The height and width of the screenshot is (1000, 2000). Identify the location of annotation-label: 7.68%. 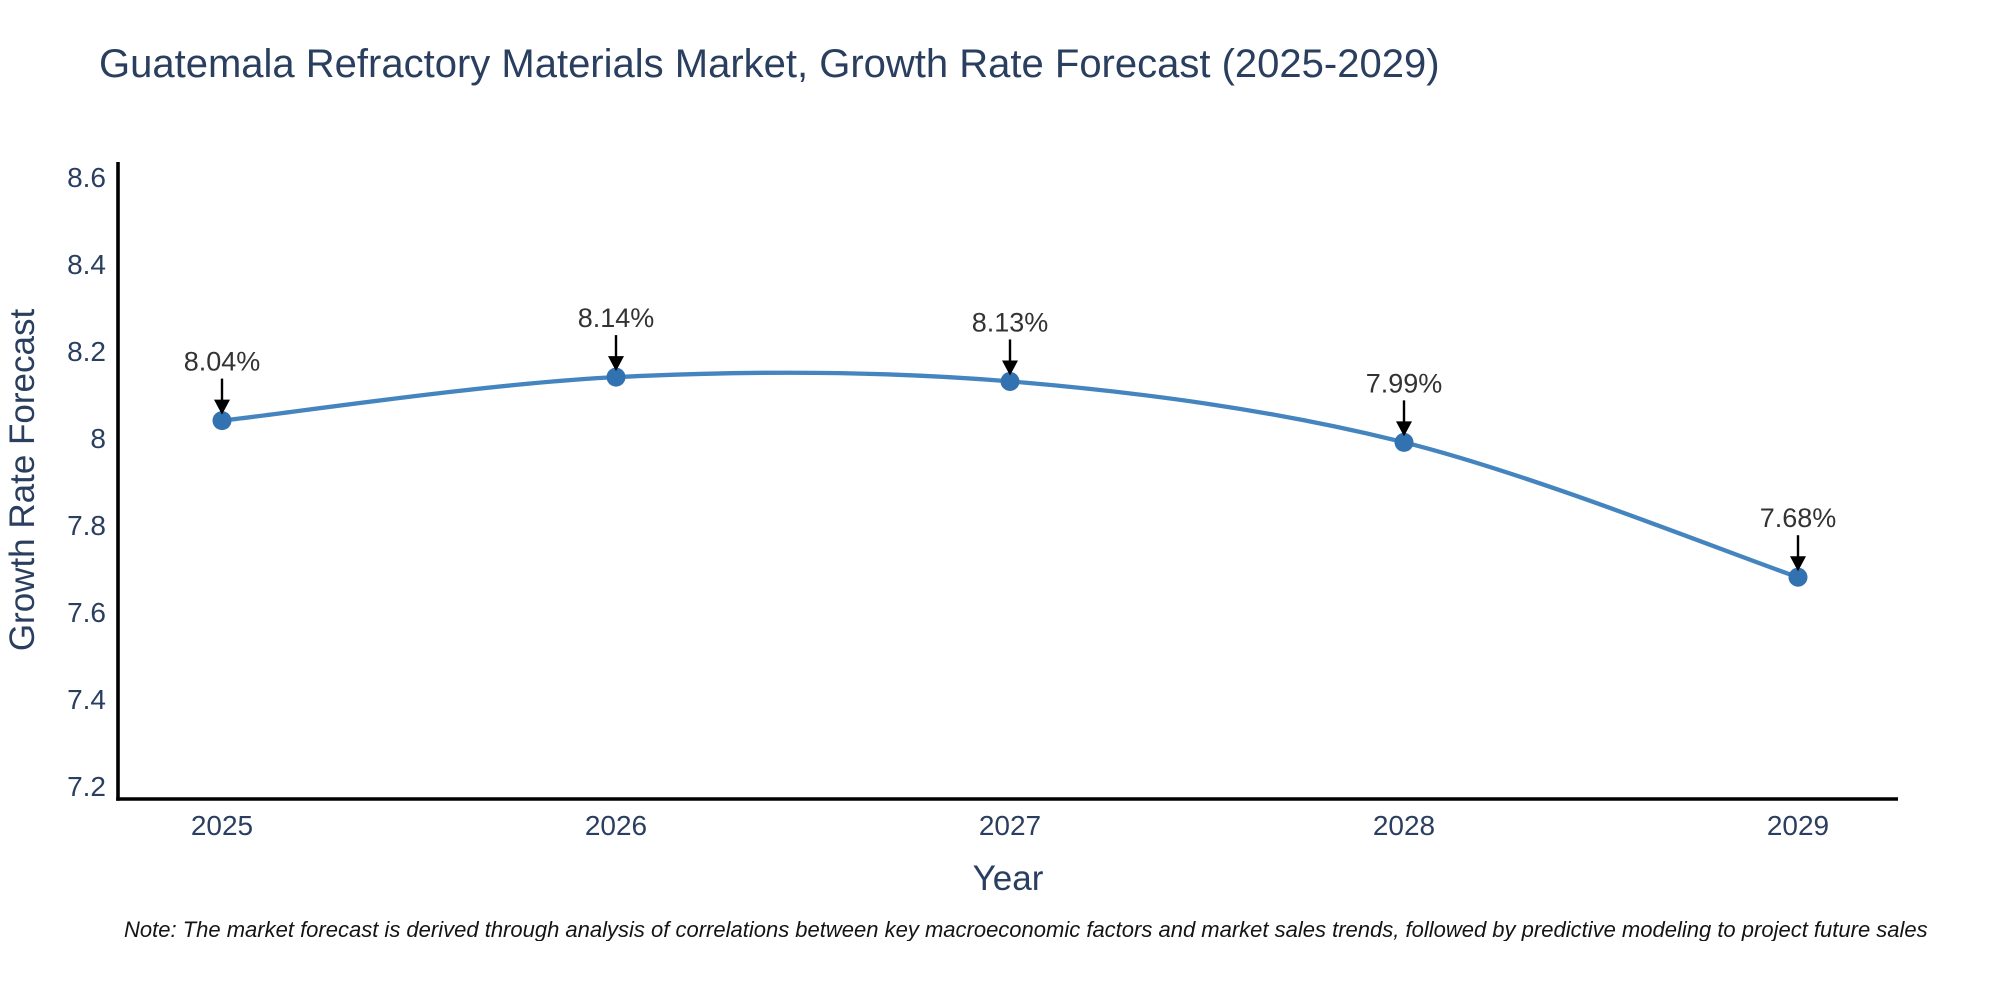
(1798, 518).